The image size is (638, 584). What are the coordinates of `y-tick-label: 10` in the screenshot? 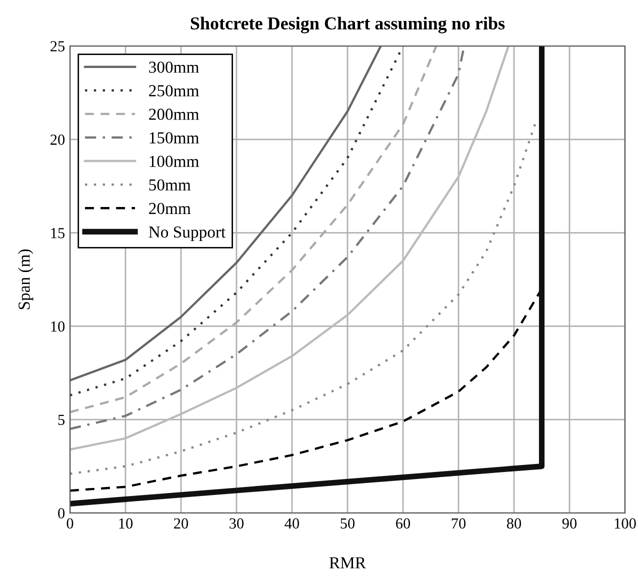 It's located at (58, 326).